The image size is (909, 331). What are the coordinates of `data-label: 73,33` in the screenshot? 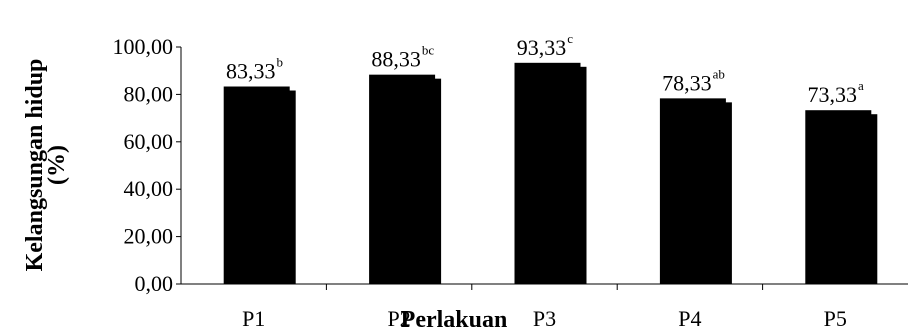 It's located at (833, 94).